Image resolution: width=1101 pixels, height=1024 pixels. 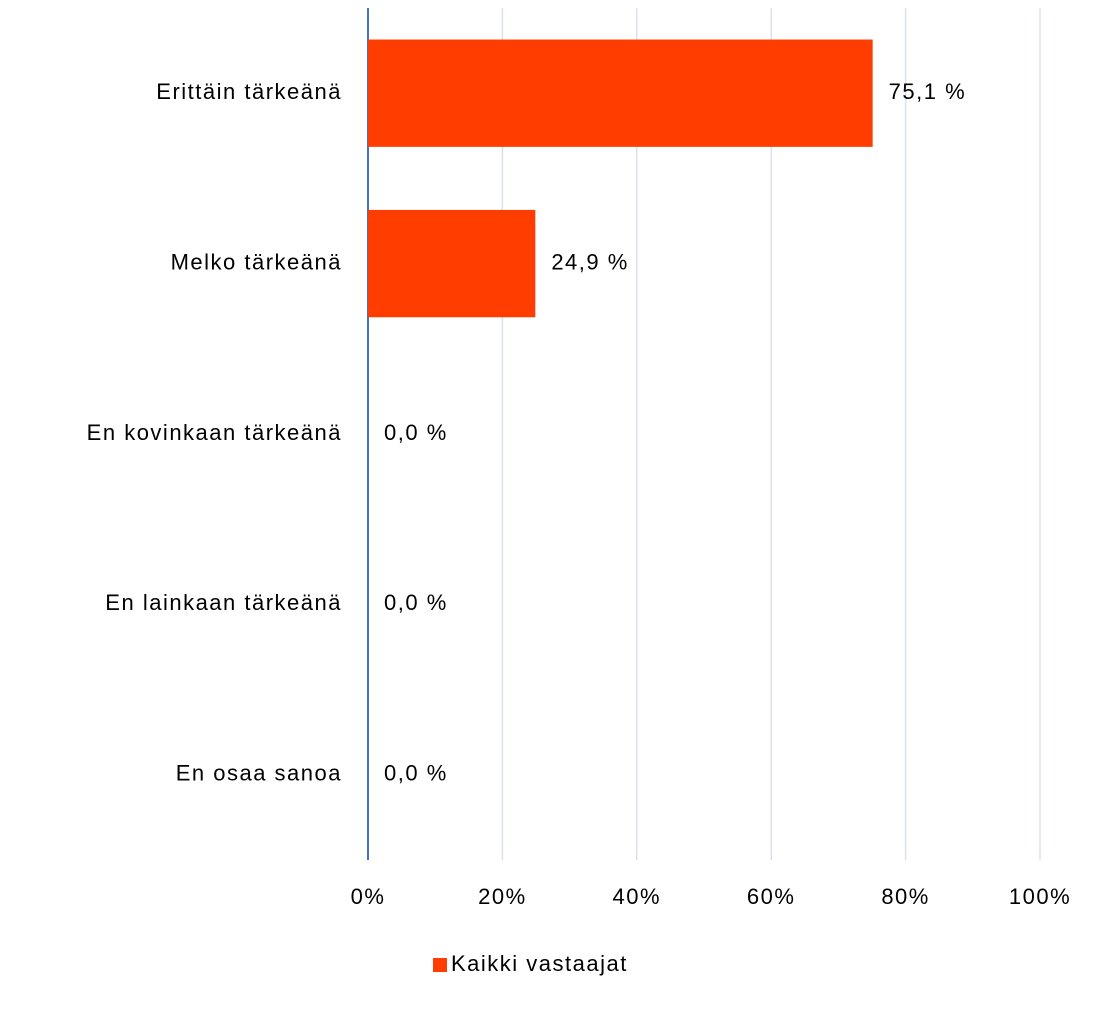 What do you see at coordinates (368, 896) in the screenshot?
I see `x-tick-label: 0%` at bounding box center [368, 896].